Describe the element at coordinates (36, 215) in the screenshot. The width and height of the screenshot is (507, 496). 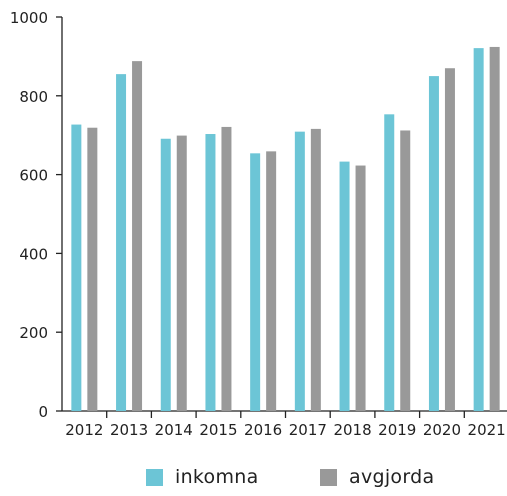
I see `y-axis: 0 200 400 600 800 1000` at that location.